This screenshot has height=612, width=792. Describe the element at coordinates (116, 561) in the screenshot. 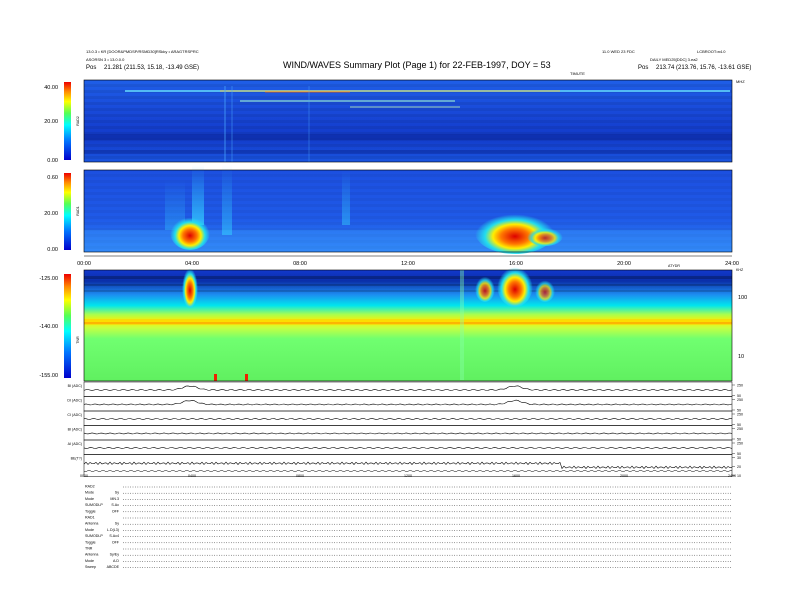

I see `footer-row-value-12: A.D` at that location.